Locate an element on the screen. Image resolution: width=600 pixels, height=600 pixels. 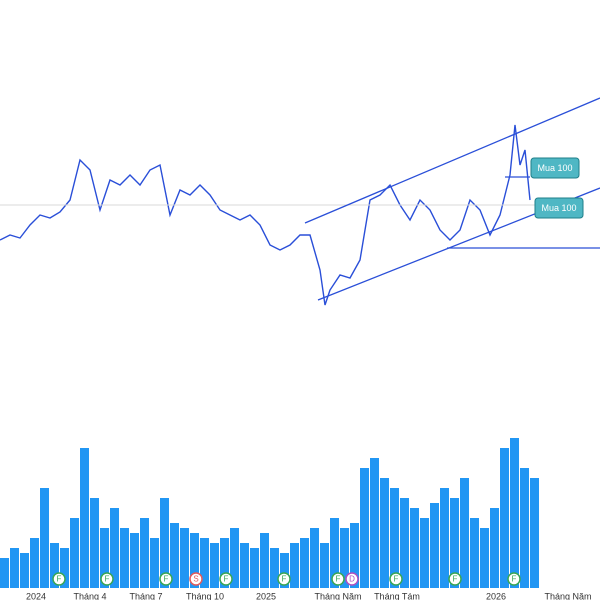
event-label: S is located at coordinates (195, 579).